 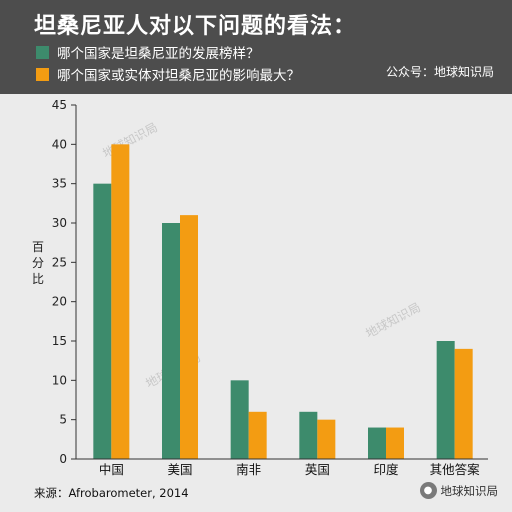 What do you see at coordinates (42, 52) in the screenshot?
I see `legend-swatch-green` at bounding box center [42, 52].